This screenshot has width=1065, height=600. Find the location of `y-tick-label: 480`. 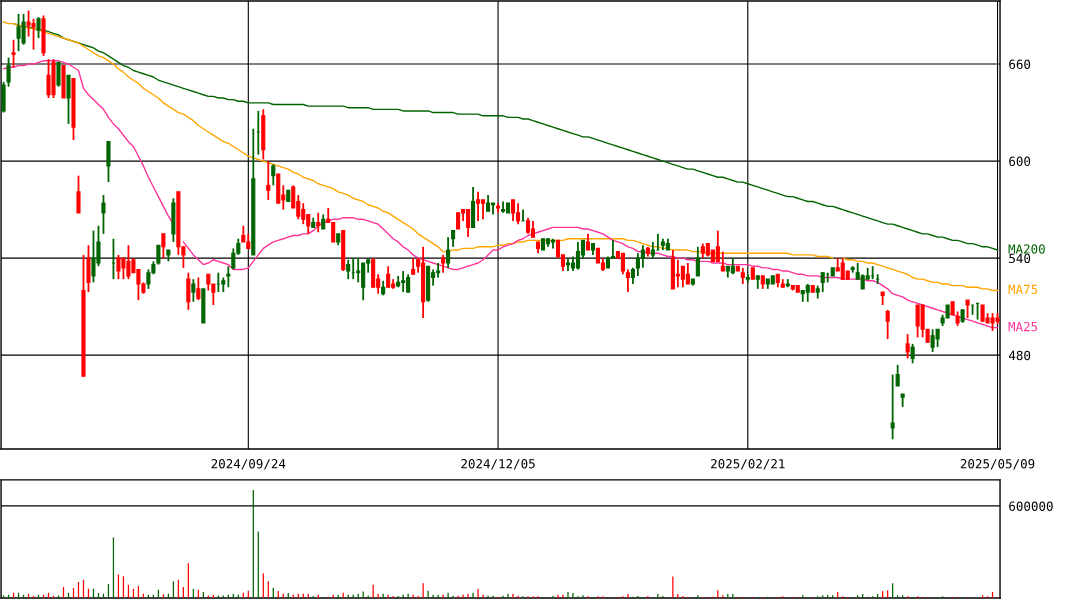

y-tick-label: 480 is located at coordinates (1019, 355).